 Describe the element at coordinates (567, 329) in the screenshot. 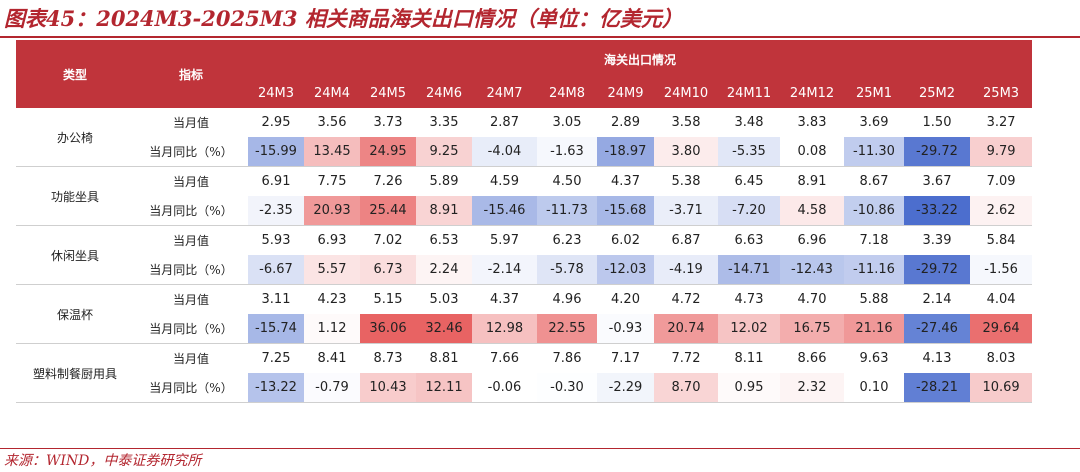

I see `yoy-cell: 22.55` at that location.